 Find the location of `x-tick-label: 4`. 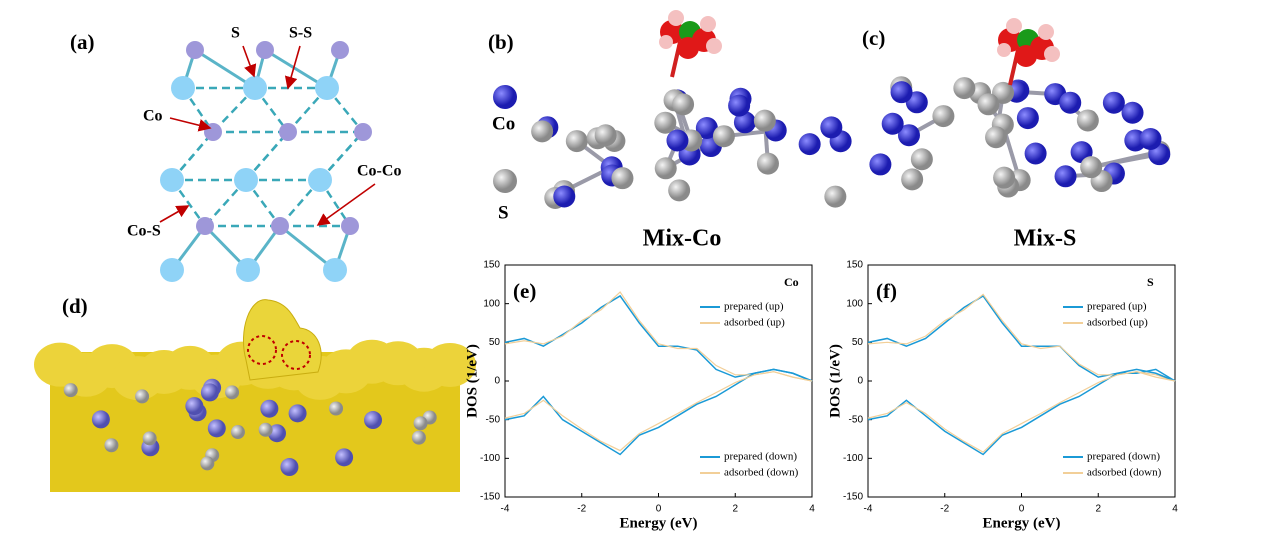

x-tick-label: 4 is located at coordinates (812, 509).